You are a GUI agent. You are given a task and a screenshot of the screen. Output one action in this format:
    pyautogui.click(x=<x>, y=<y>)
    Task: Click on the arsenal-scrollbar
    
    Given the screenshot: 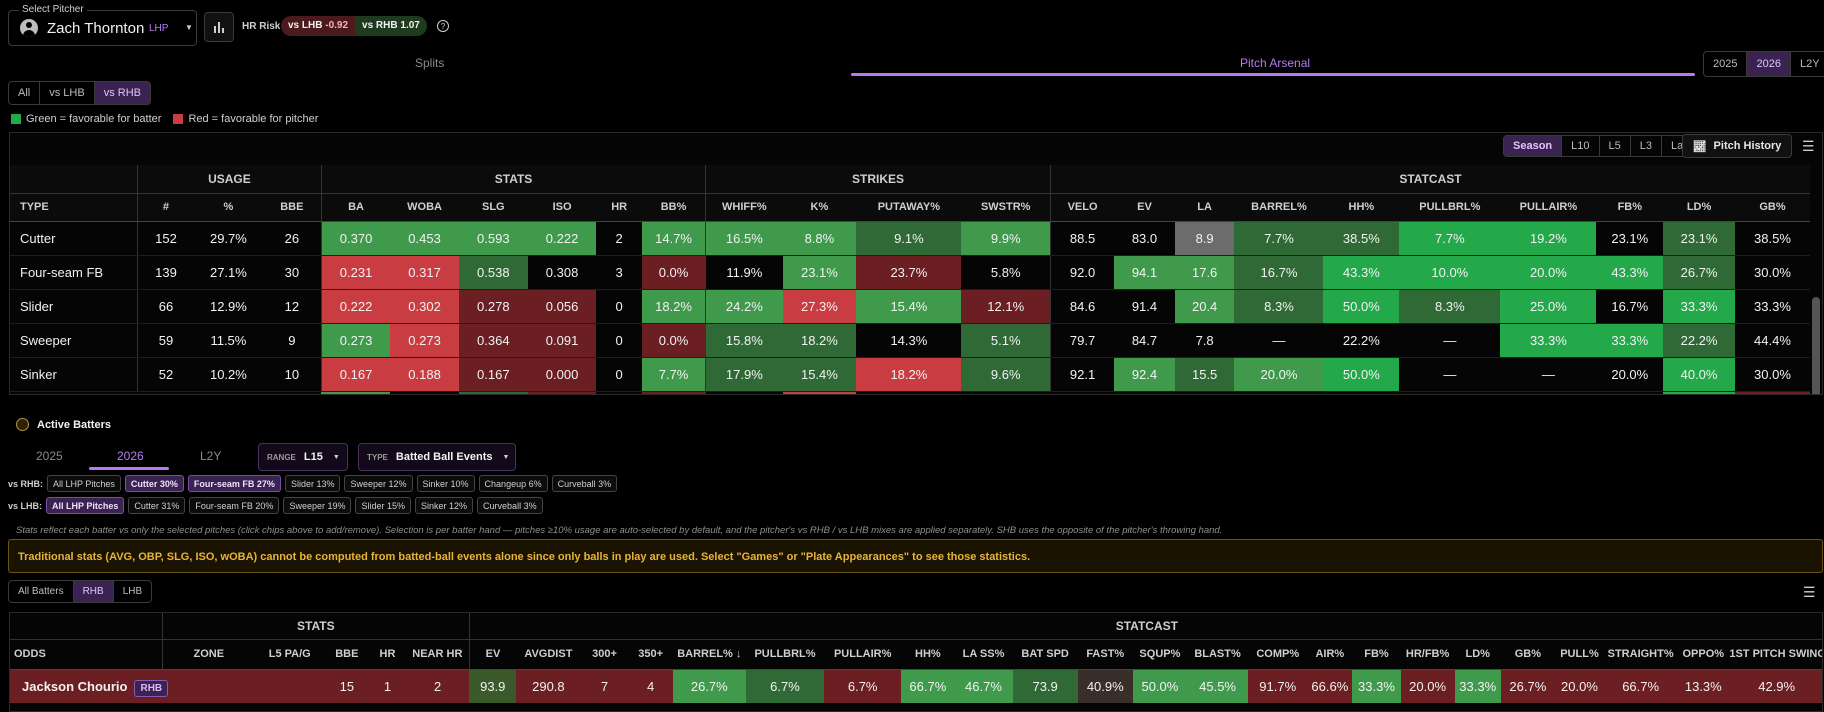 What is the action you would take?
    pyautogui.click(x=1816, y=345)
    